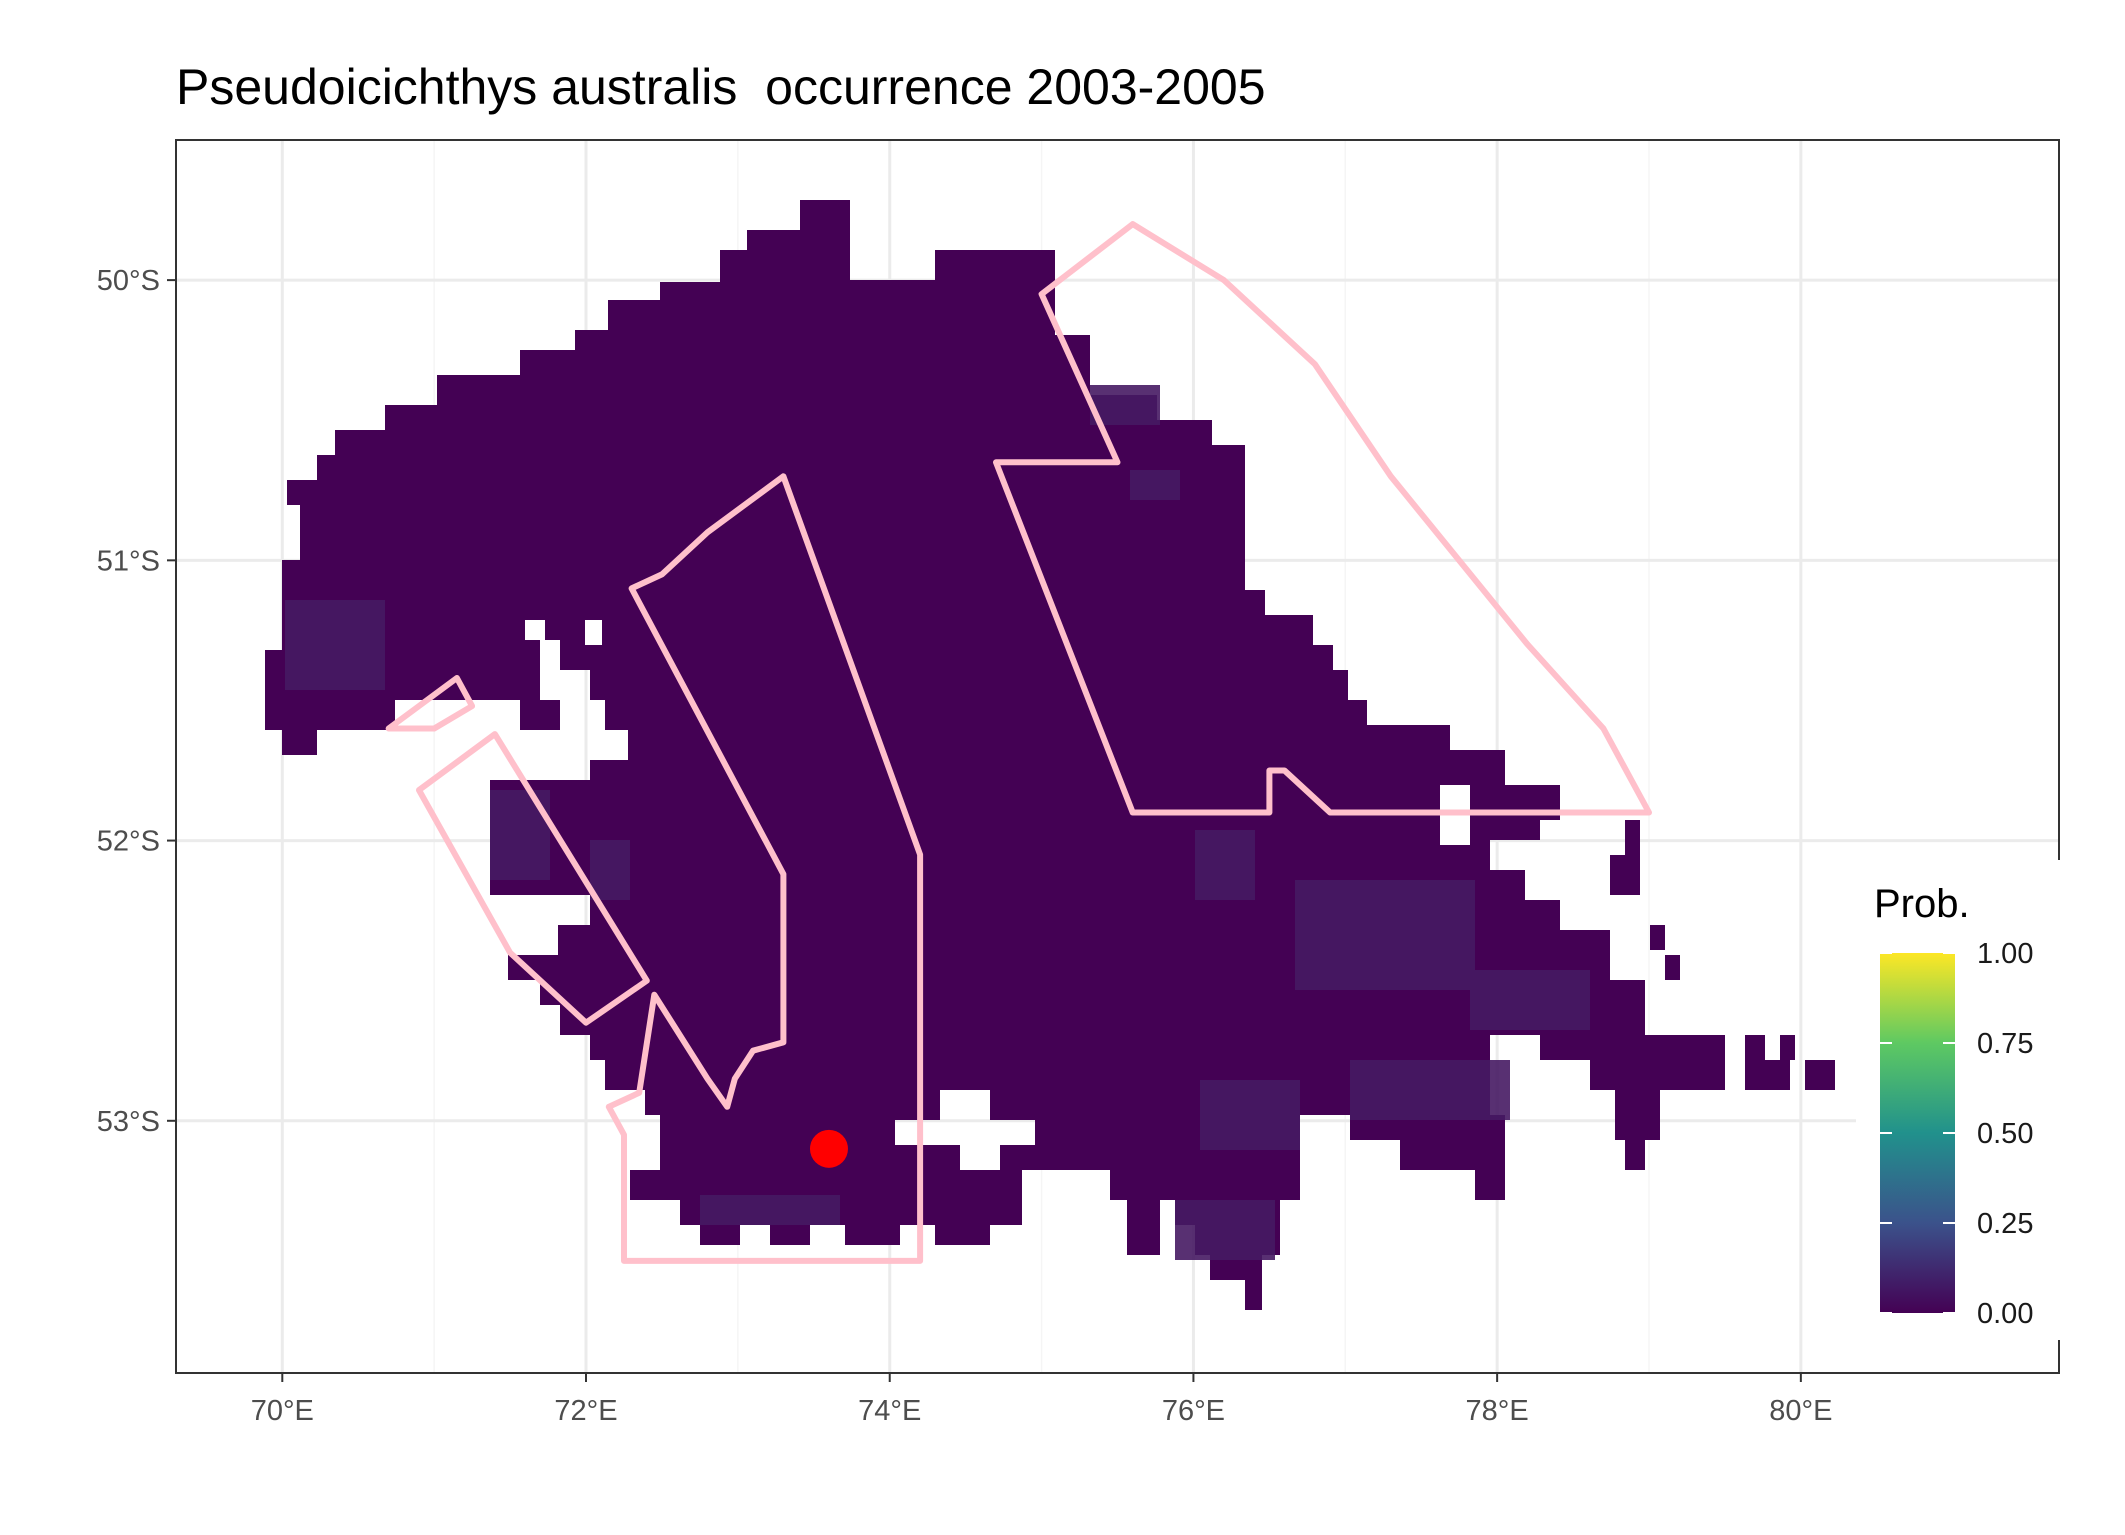 The image size is (2125, 1535). Describe the element at coordinates (1922, 904) in the screenshot. I see `legend-title: Prob.` at that location.